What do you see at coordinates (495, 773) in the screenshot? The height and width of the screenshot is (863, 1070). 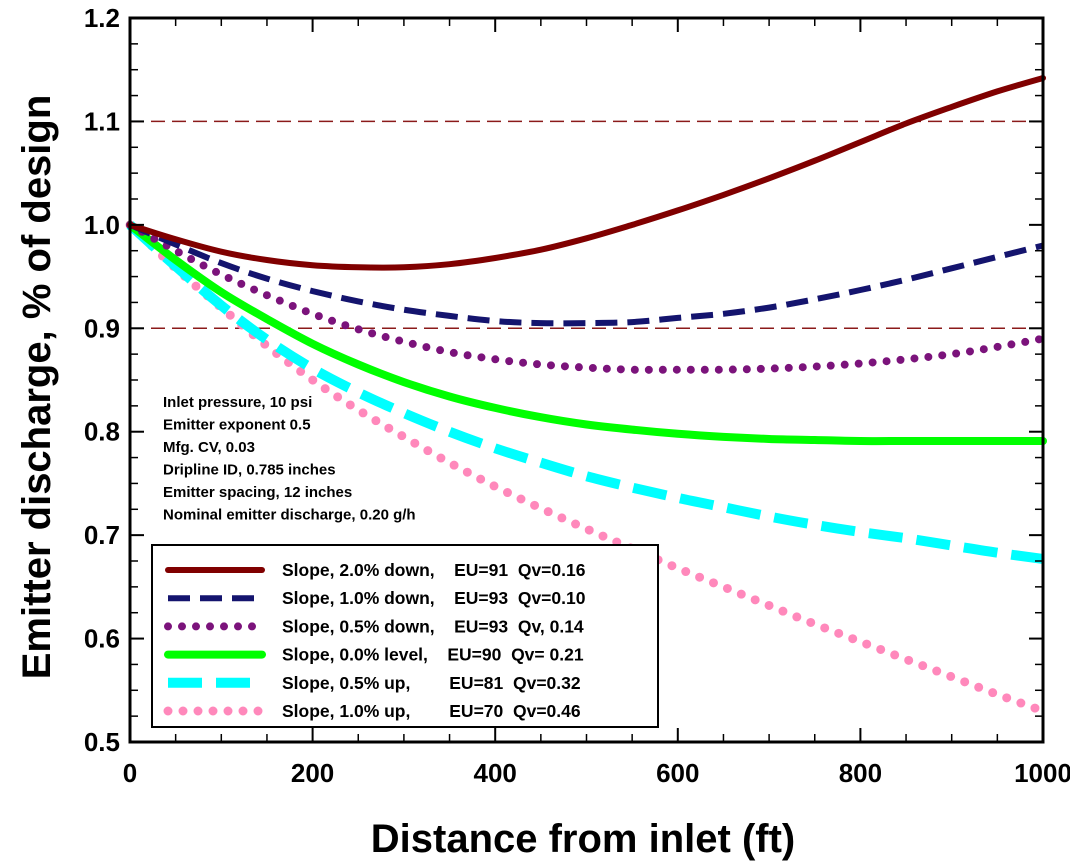 I see `x-tick-label: 400` at bounding box center [495, 773].